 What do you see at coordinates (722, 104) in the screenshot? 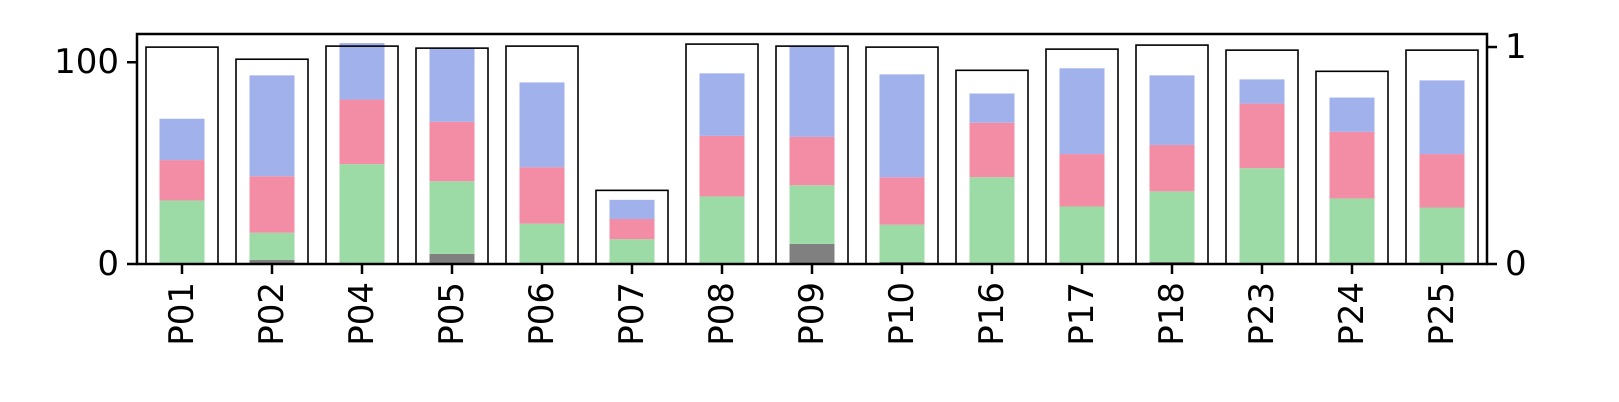
I see `bar-segment-p08-s3` at bounding box center [722, 104].